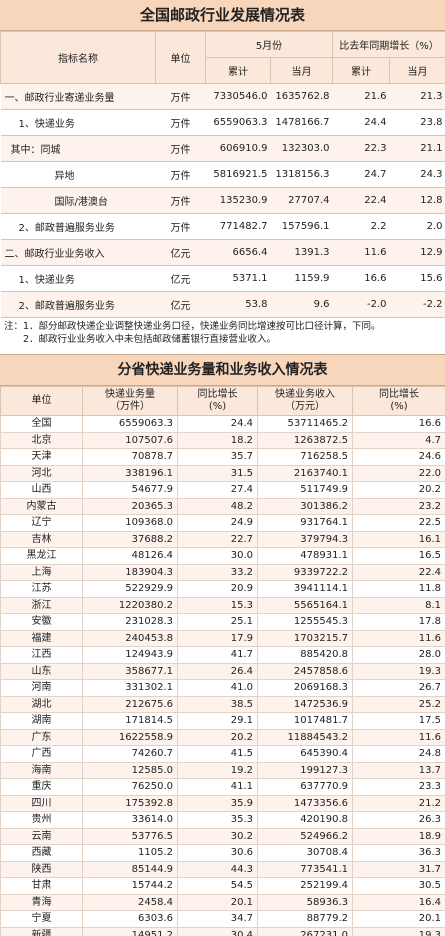 The width and height of the screenshot is (445, 936). What do you see at coordinates (305, 688) in the screenshot?
I see `revenue-cell: 2069168.3` at bounding box center [305, 688].